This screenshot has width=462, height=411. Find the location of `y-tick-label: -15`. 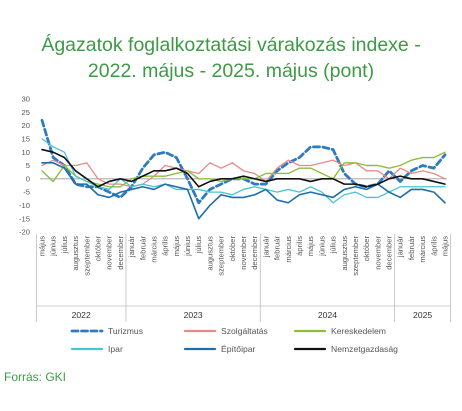

y-tick-label: -15 is located at coordinates (24, 218).